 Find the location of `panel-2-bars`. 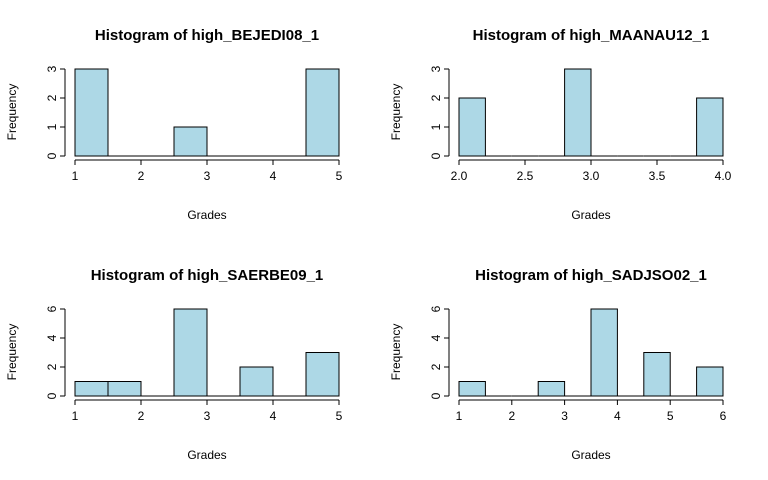

panel-2-bars is located at coordinates (591, 112).